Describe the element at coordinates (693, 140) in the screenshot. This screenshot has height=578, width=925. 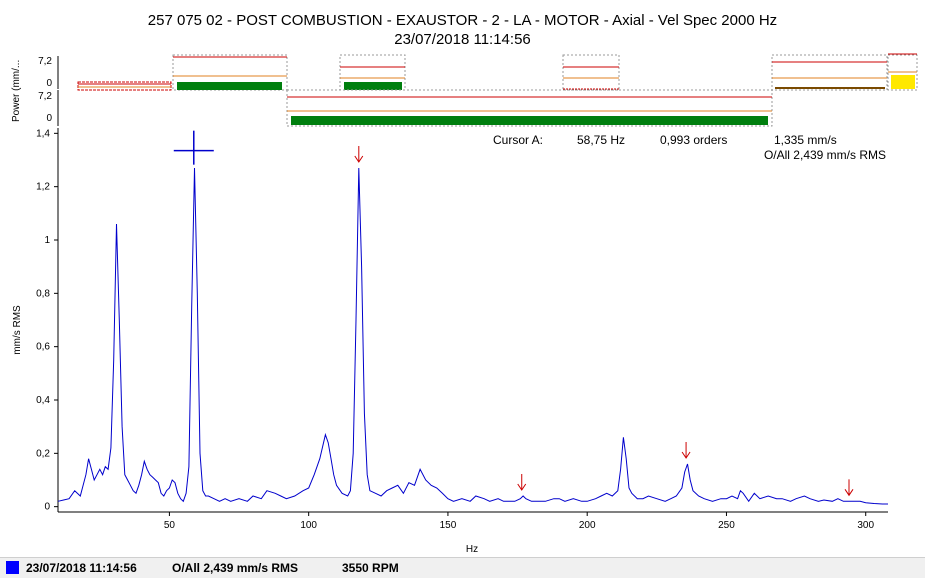
I see `cursor-orders: 0,993 orders` at that location.